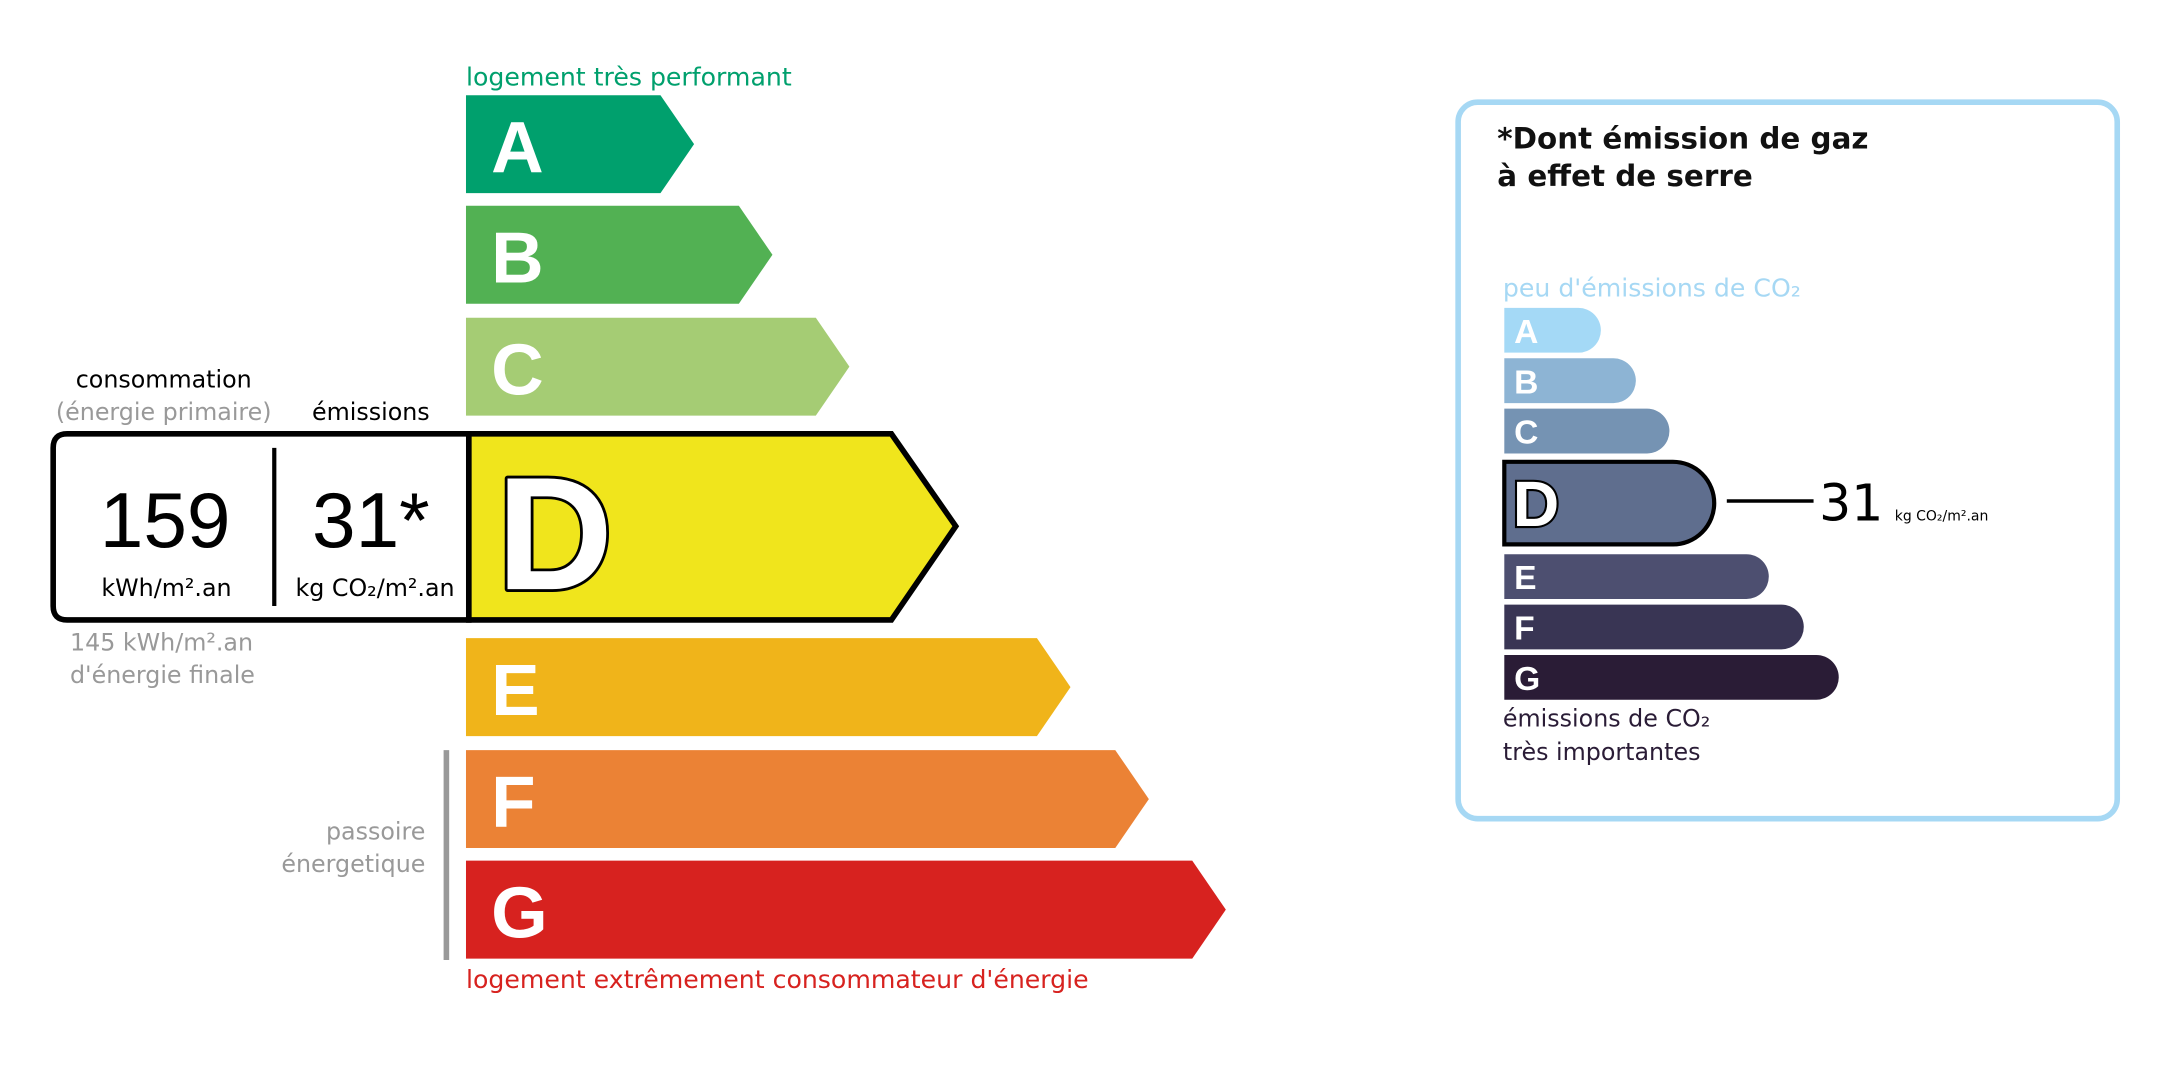 This screenshot has width=2169, height=1079. What do you see at coordinates (353, 864) in the screenshot?
I see `passoire-label-line2: énergetique` at bounding box center [353, 864].